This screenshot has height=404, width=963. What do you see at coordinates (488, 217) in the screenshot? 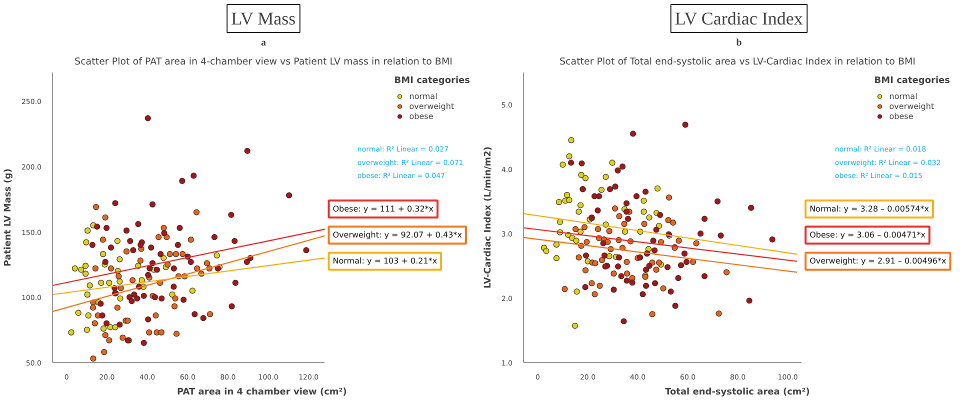
I see `y-axis-title: LV-Cardiac Index (L/min/m2)` at bounding box center [488, 217].